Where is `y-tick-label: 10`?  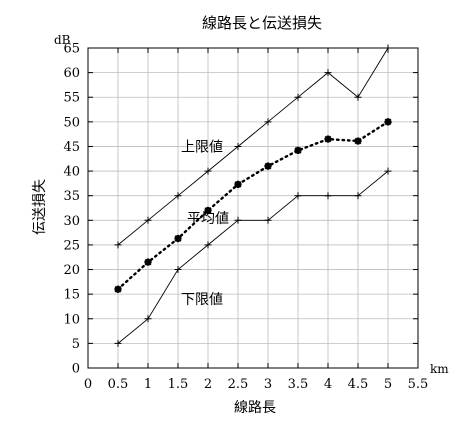
y-tick-label: 10 is located at coordinates (71, 319).